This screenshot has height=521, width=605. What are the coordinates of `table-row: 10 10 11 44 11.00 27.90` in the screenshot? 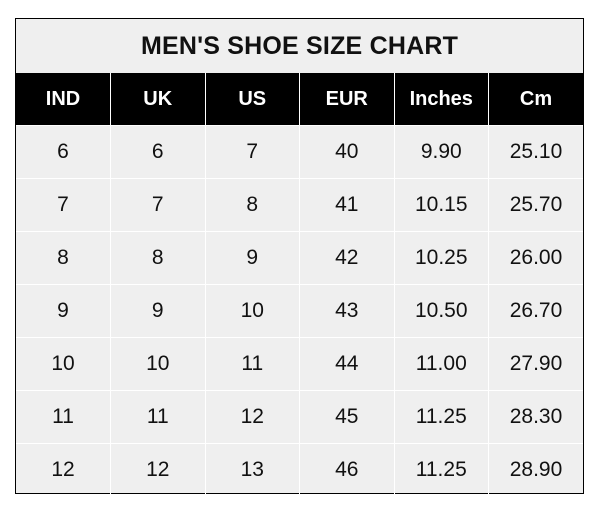 It's located at (299, 364).